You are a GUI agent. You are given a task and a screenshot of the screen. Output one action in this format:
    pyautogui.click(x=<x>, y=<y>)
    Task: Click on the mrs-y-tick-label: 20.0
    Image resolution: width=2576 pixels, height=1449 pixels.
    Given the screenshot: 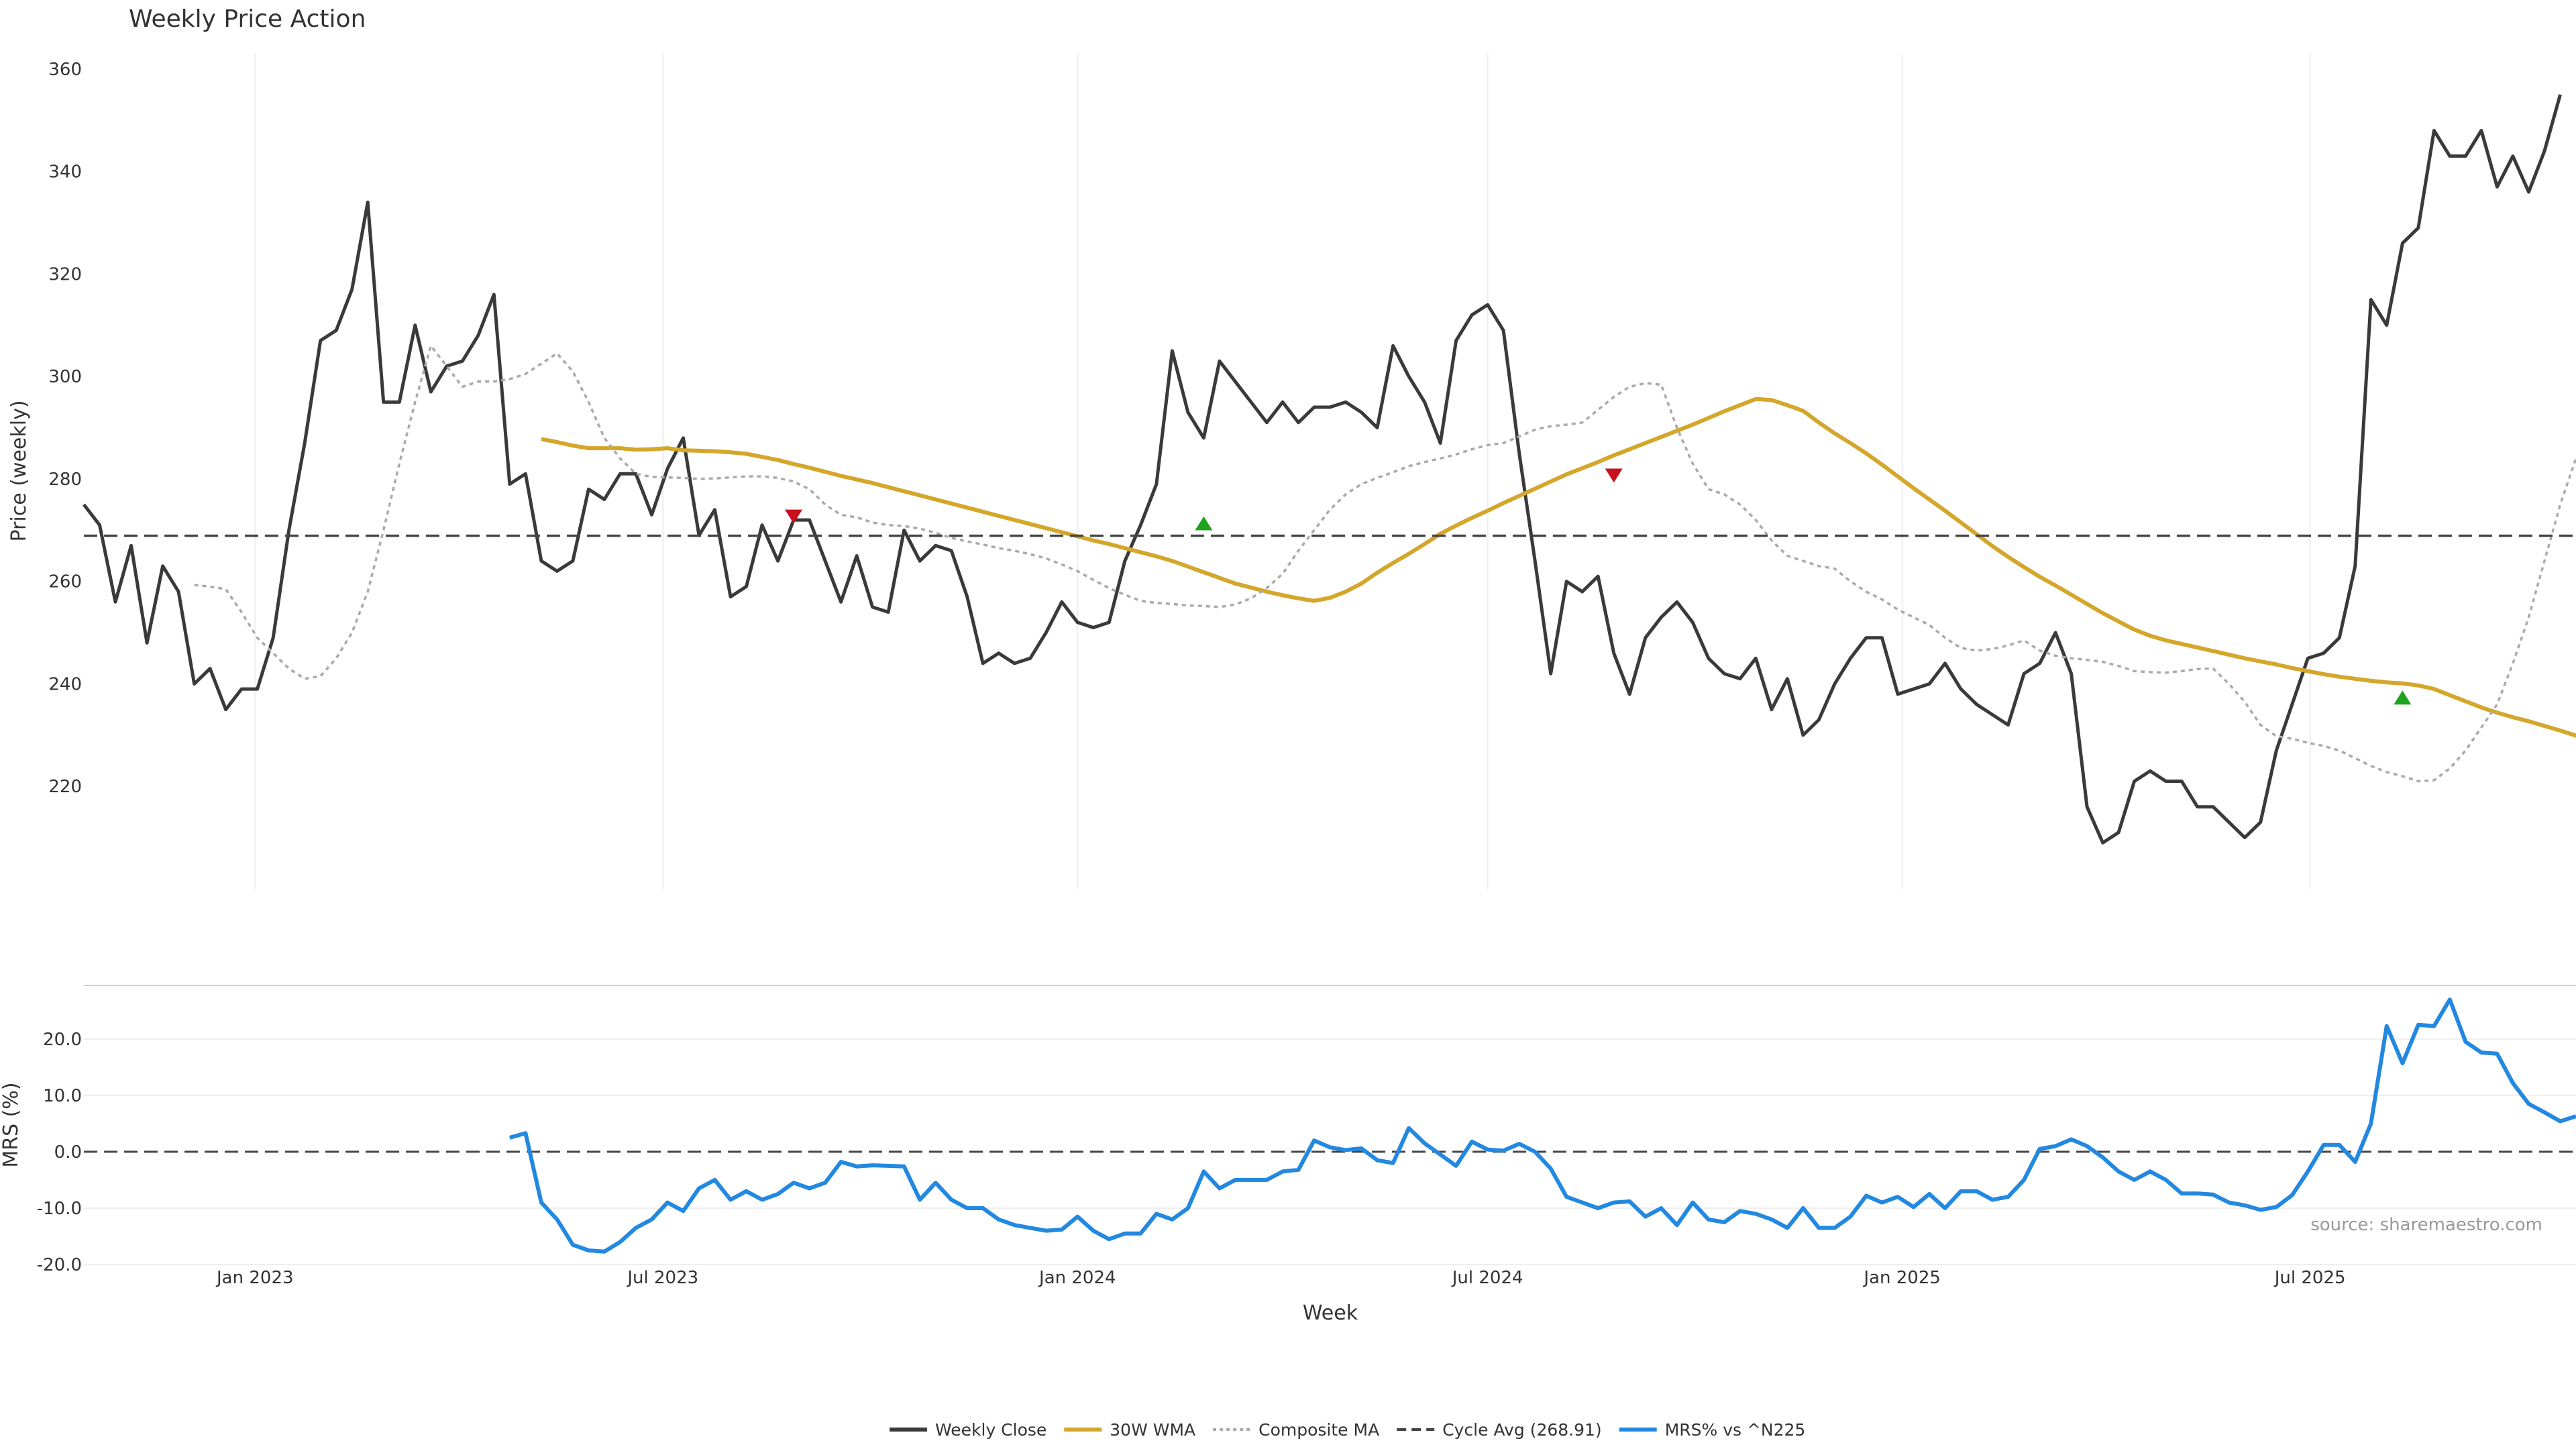 What is the action you would take?
    pyautogui.click(x=62, y=1040)
    